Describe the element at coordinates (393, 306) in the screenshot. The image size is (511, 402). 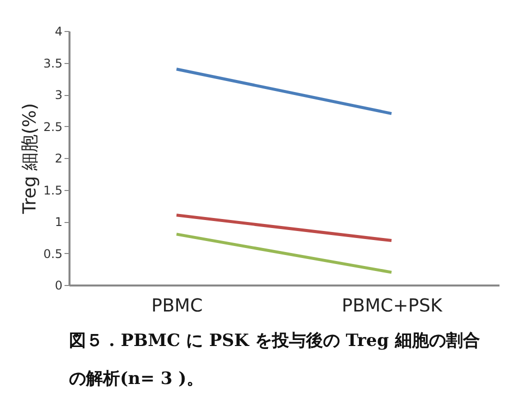
I see `x-tick-label: PBMC+PSK` at that location.